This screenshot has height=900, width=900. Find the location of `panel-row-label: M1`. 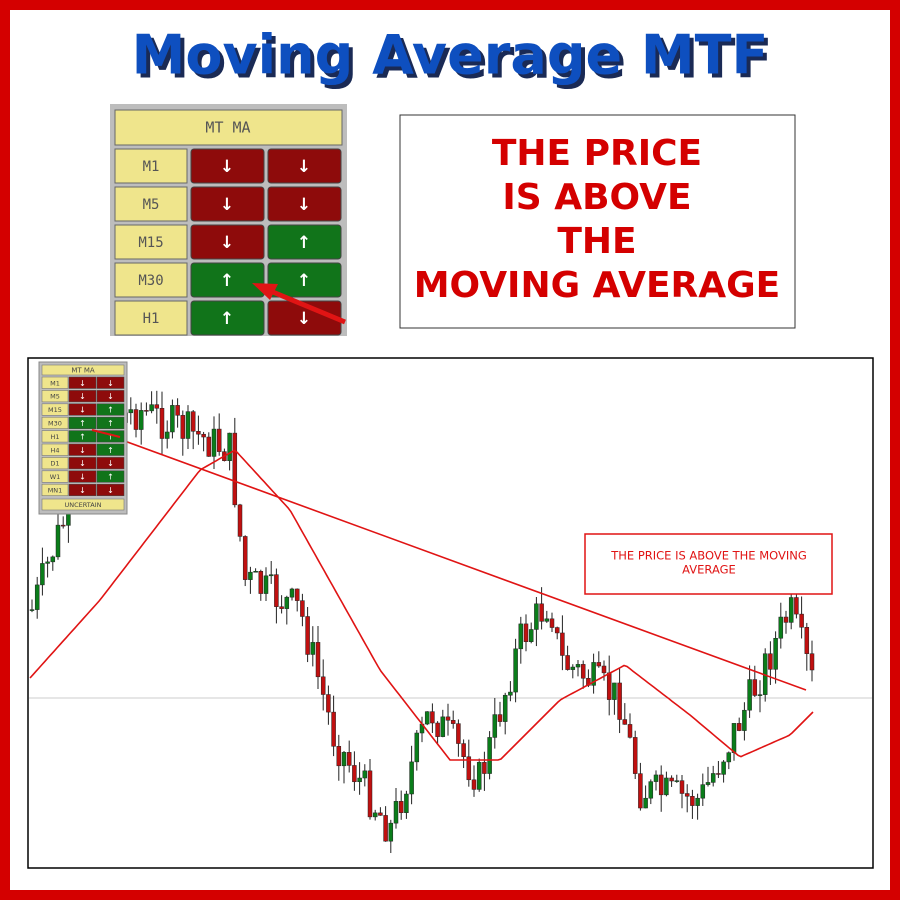

panel-row-label: M1 is located at coordinates (151, 167).